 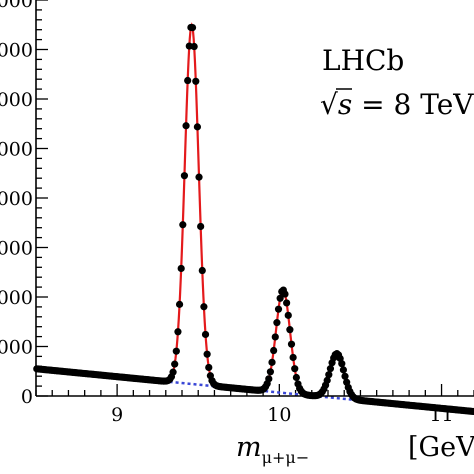 What do you see at coordinates (16, 199) in the screenshot?
I see `y-tick-label: 40000` at bounding box center [16, 199].